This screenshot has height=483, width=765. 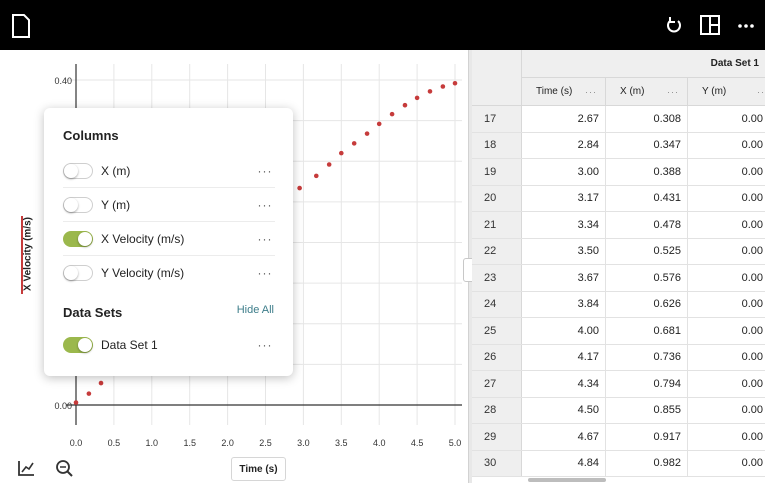 What do you see at coordinates (564, 304) in the screenshot?
I see `cell-time: 3.84` at bounding box center [564, 304].